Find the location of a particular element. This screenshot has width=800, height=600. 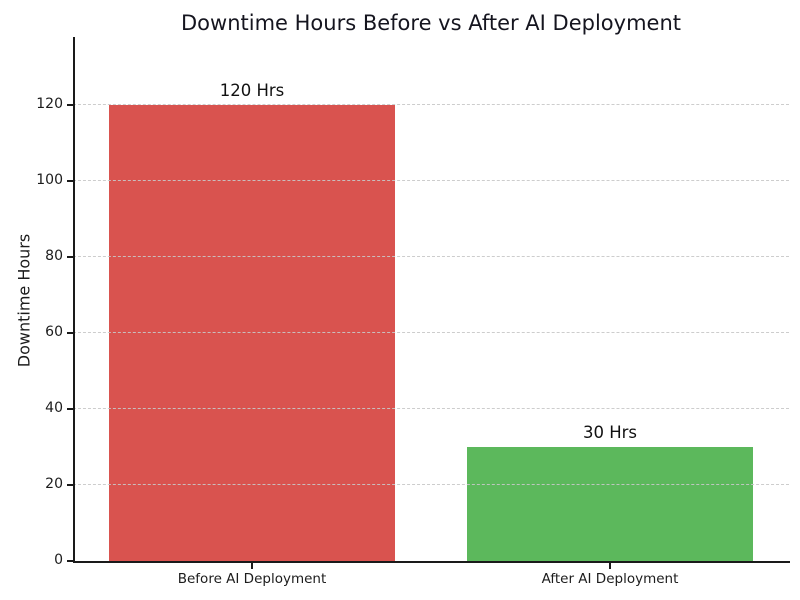

gridline-y120 is located at coordinates (431, 105).